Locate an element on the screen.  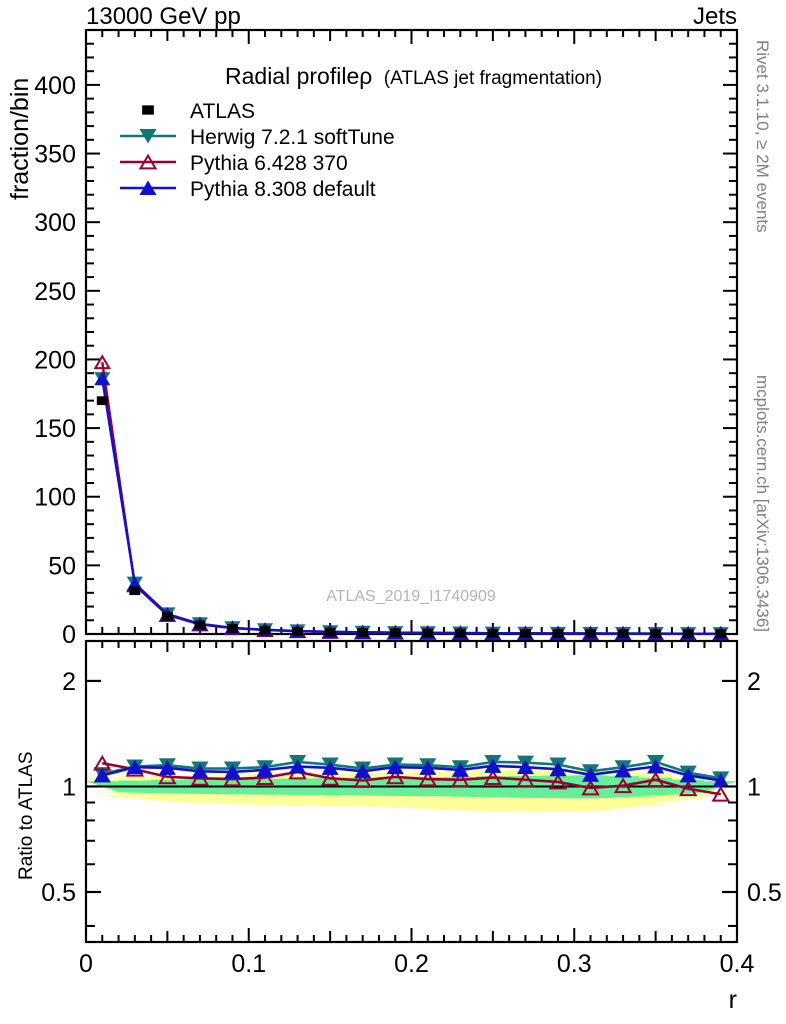
ratio-y-tick-label: 1 is located at coordinates (69, 787).